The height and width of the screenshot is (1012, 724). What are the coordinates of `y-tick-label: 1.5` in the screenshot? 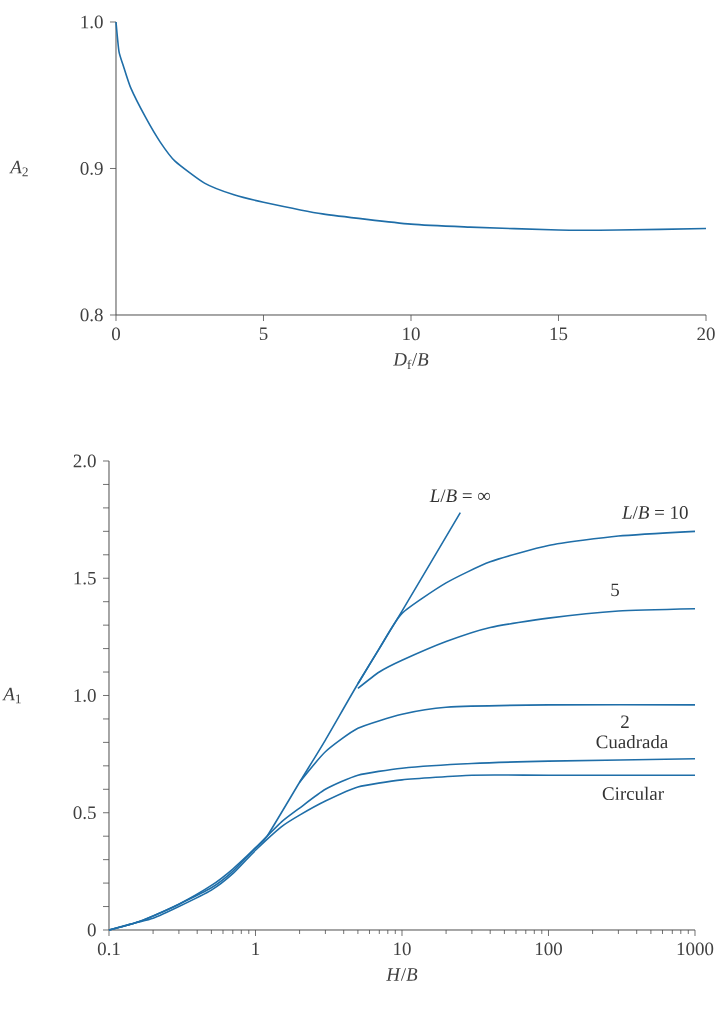 It's located at (85, 578).